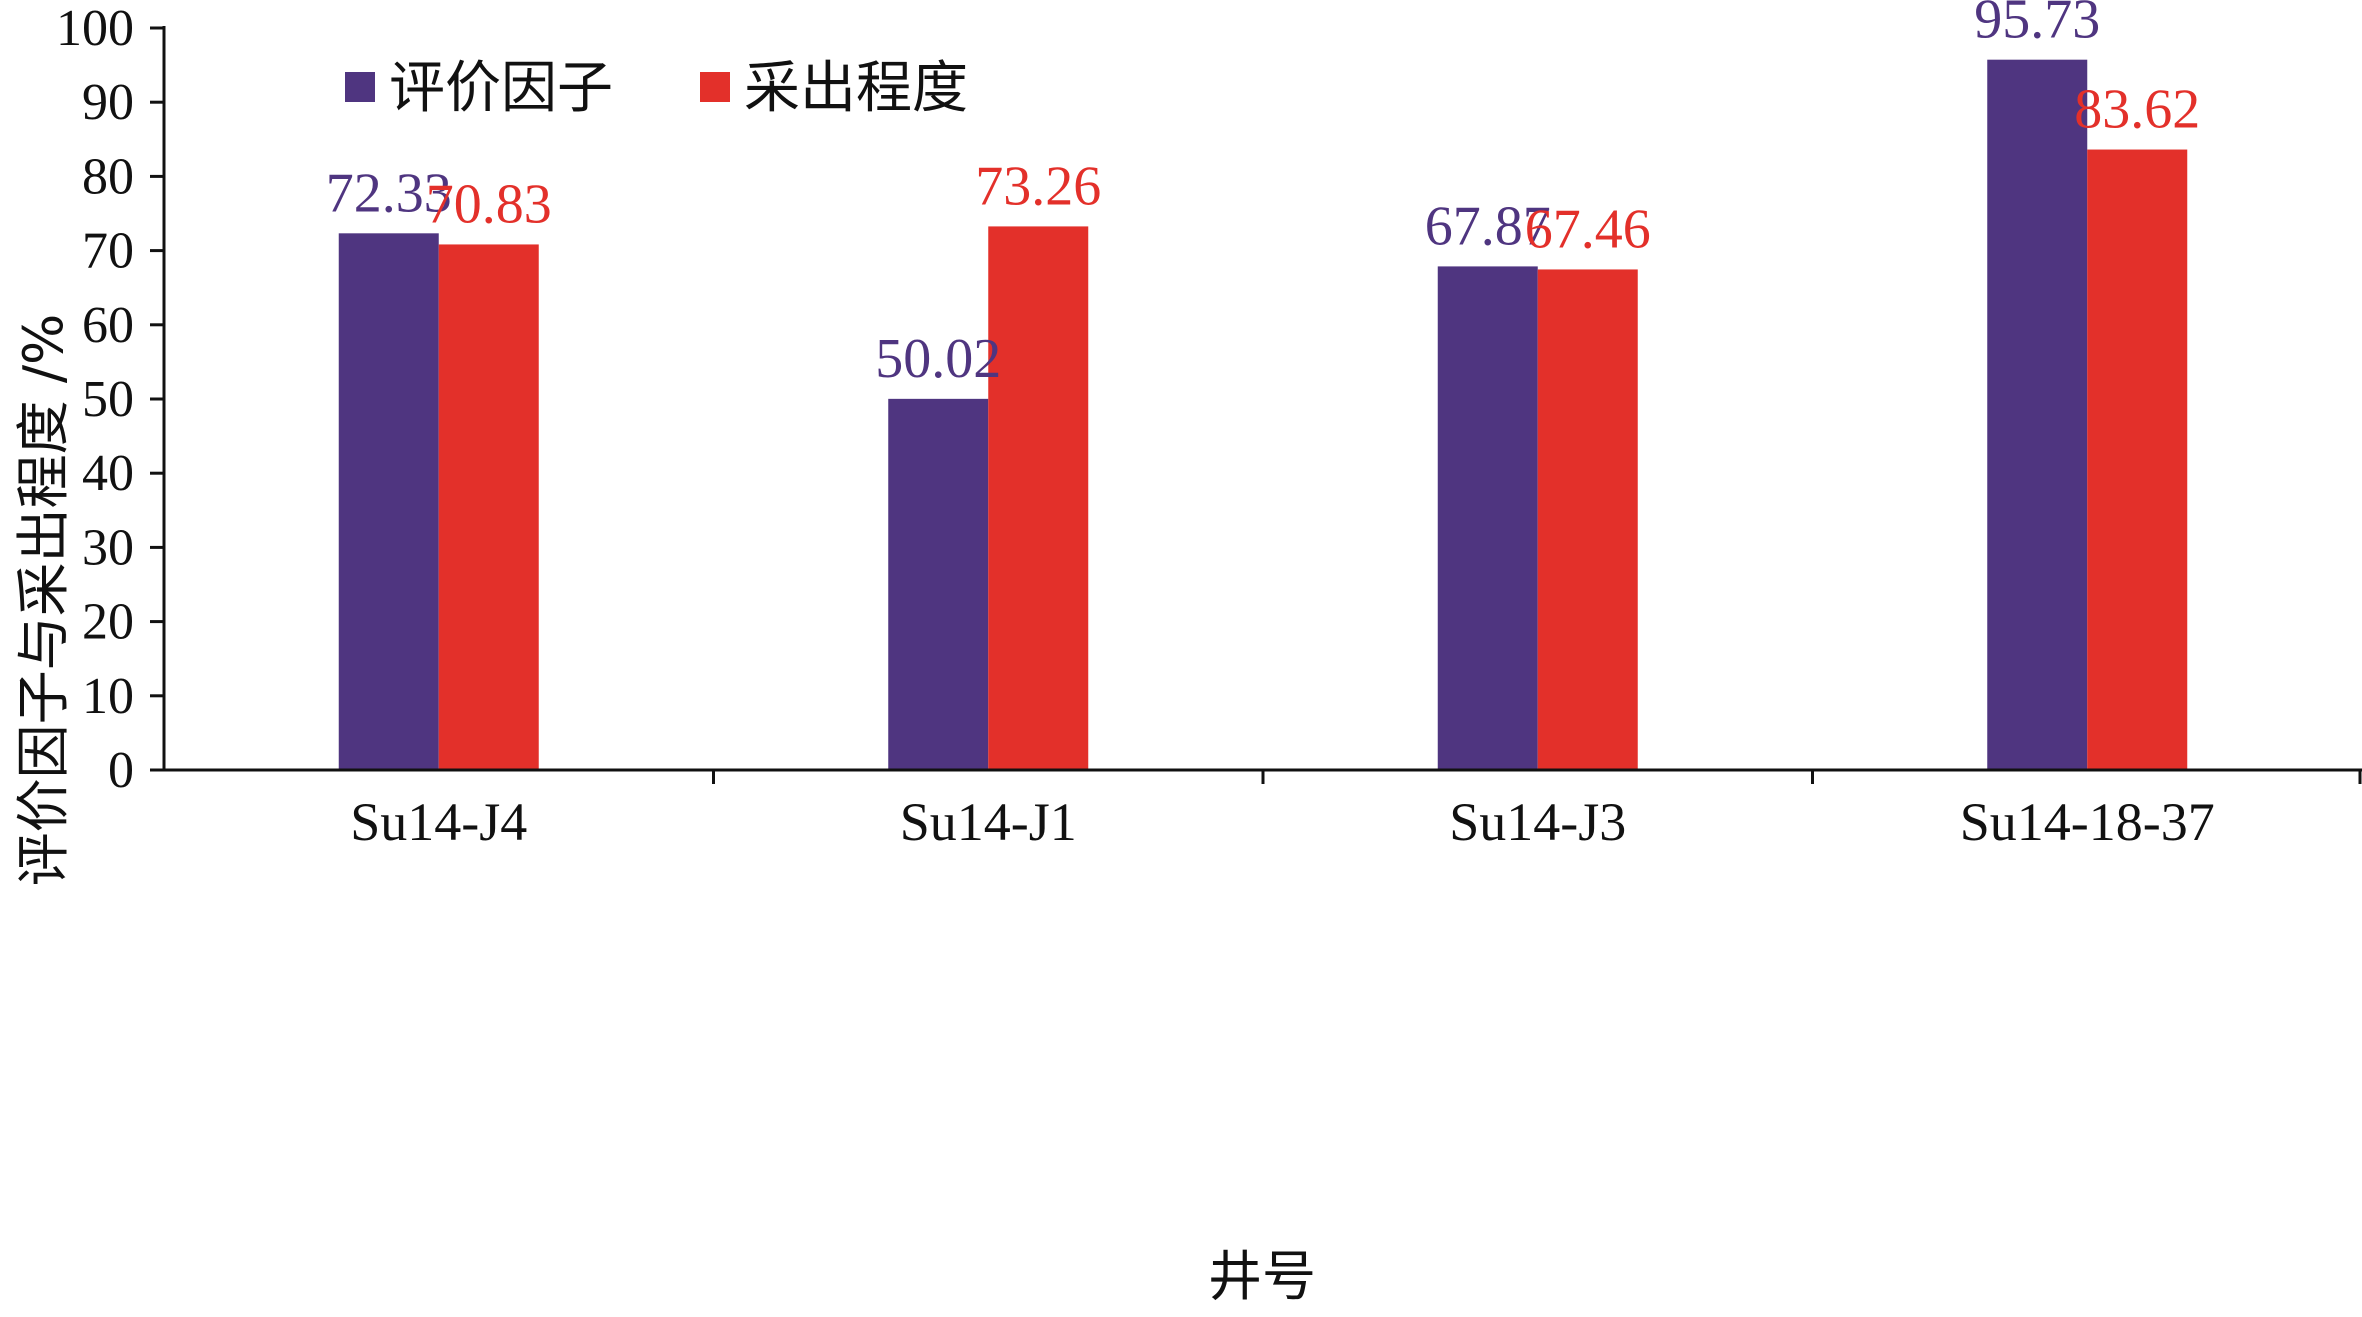 This screenshot has height=1317, width=2362. I want to click on y-ticks-layer: 0 10 20 30 40 50 60 70 80 90 100, so click(110, 399).